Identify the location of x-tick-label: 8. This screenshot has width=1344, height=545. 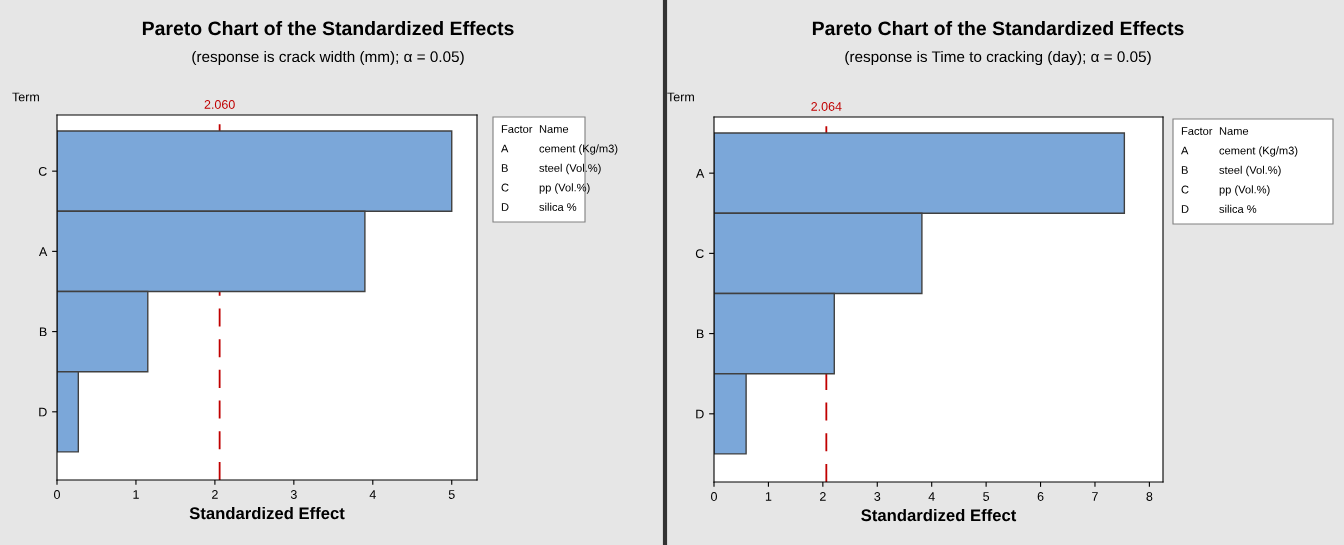
(1149, 496).